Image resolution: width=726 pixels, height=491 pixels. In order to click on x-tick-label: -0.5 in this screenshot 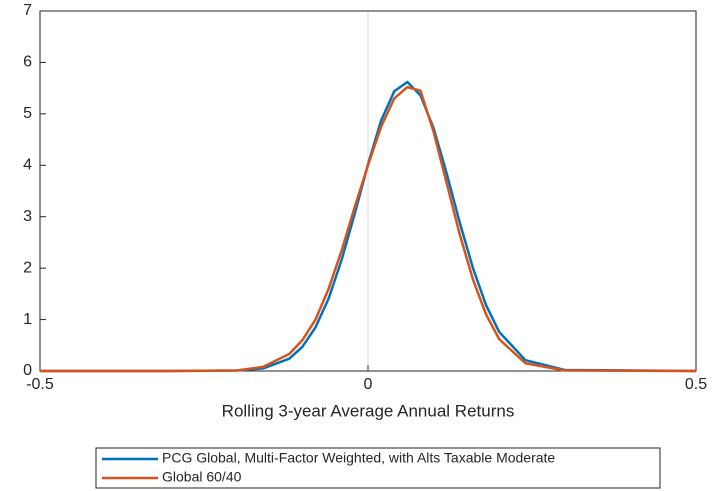, I will do `click(40, 384)`.